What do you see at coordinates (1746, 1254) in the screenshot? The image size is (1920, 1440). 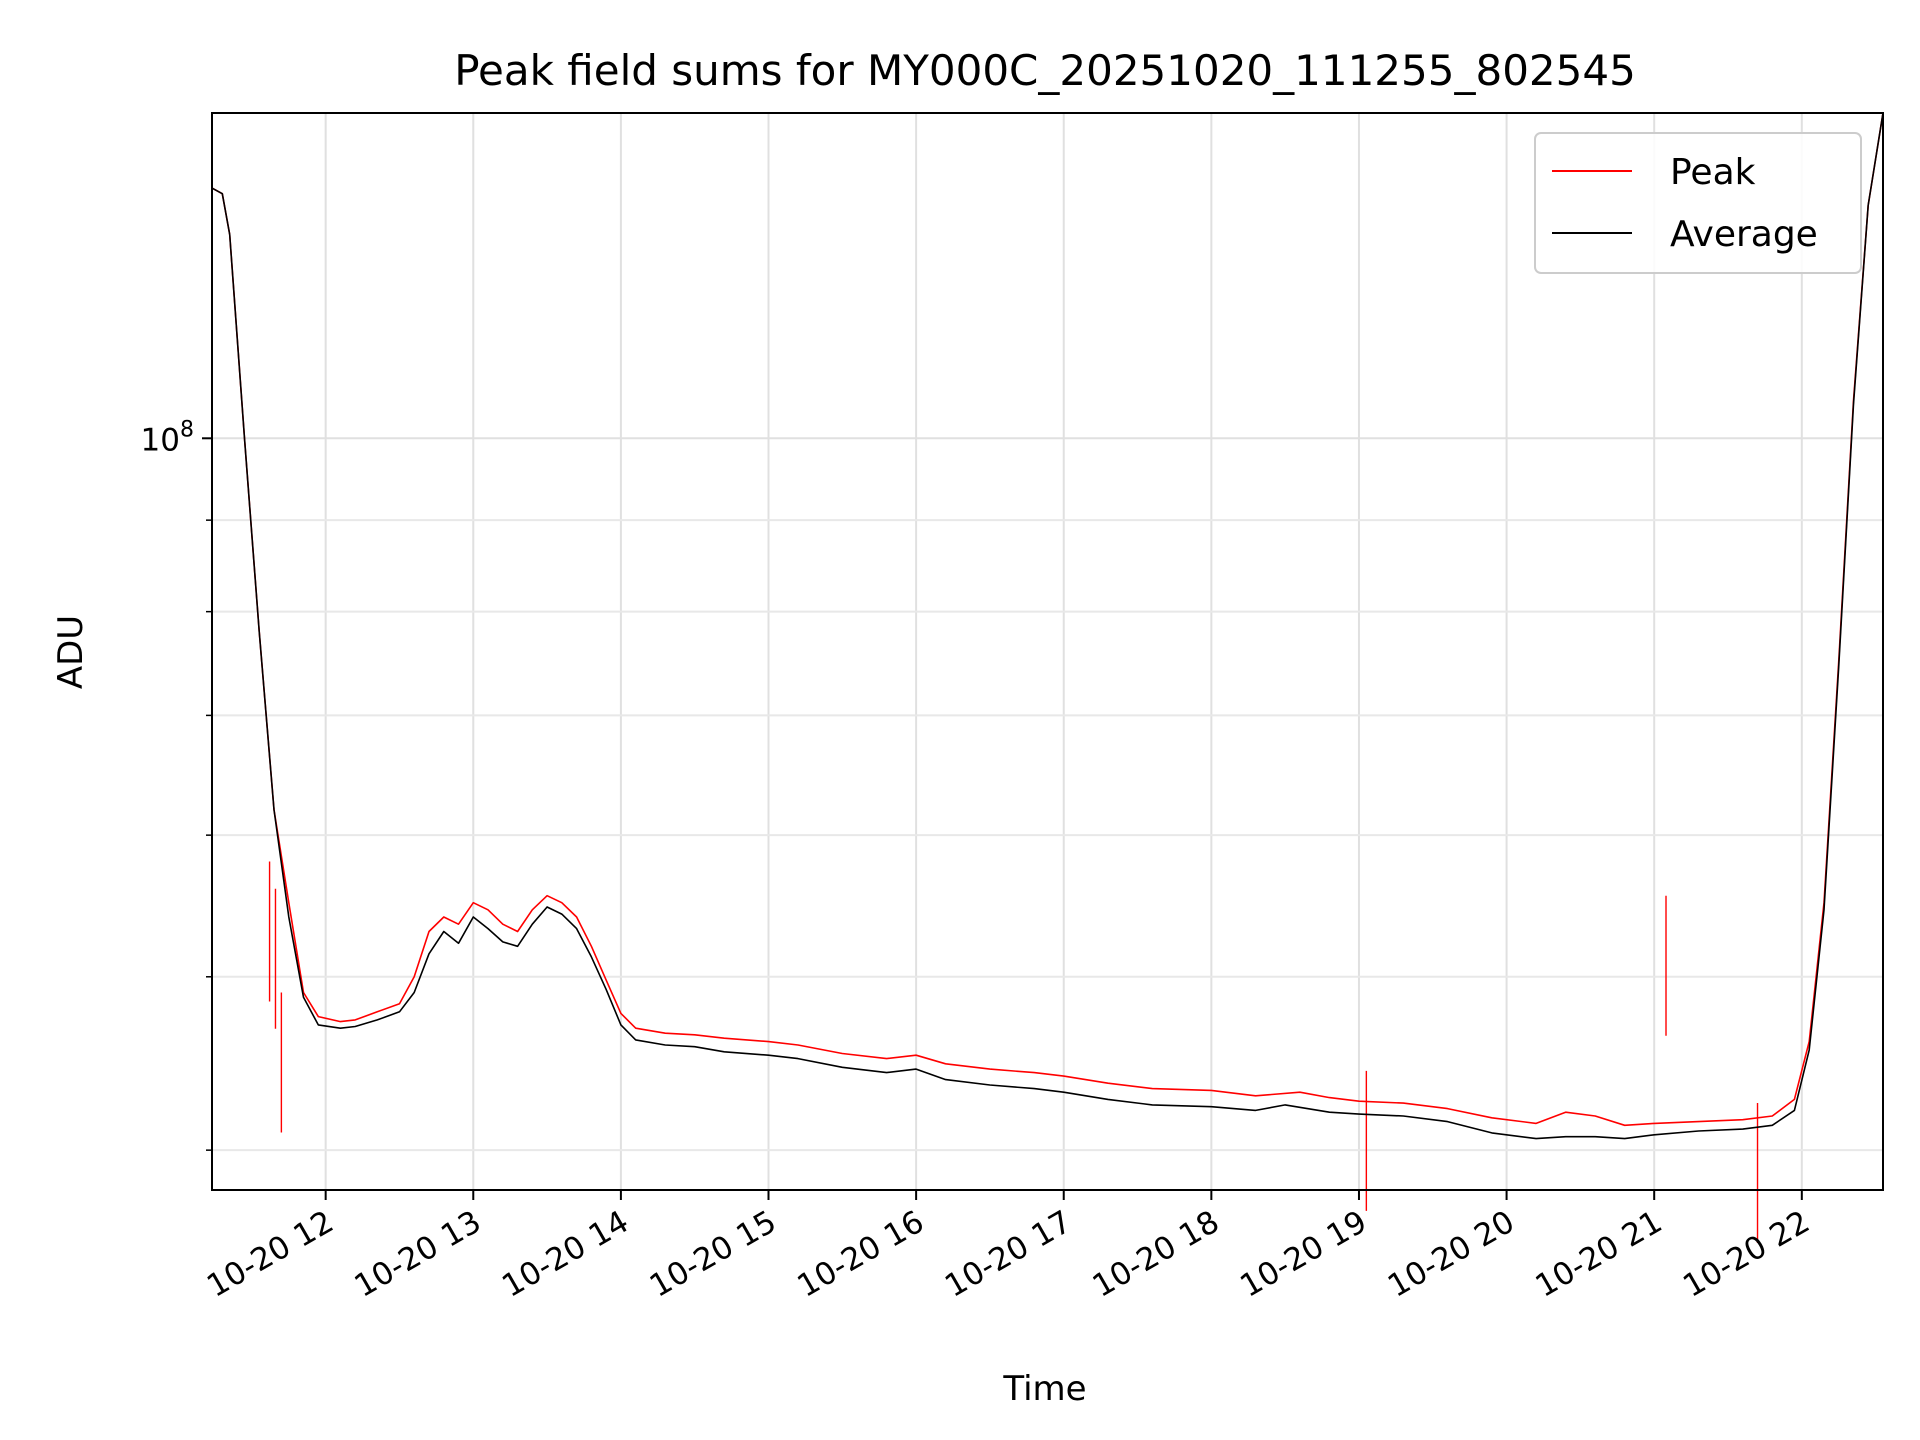 I see `x-tick-label: 10-20 22` at bounding box center [1746, 1254].